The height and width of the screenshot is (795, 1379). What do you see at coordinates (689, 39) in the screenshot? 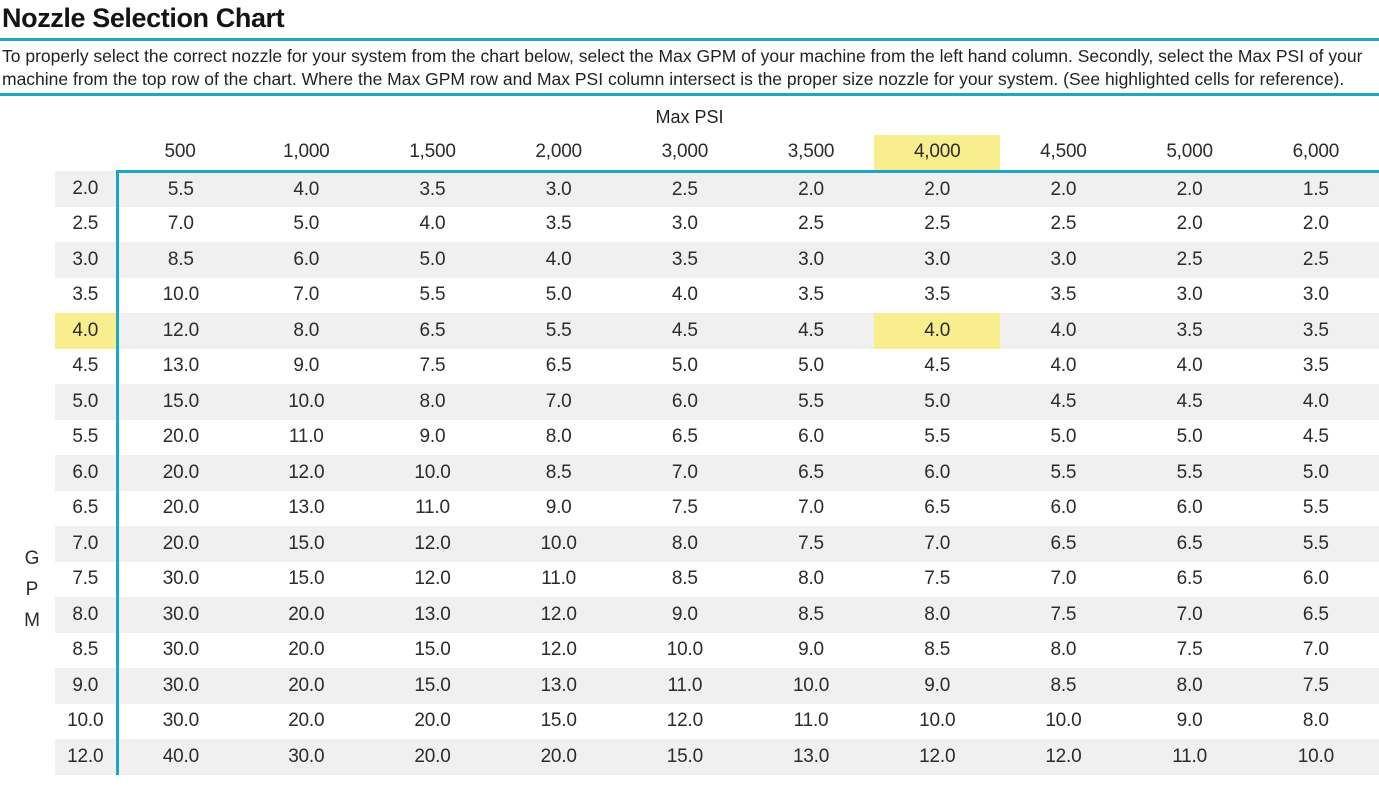
I see `title-divider` at bounding box center [689, 39].